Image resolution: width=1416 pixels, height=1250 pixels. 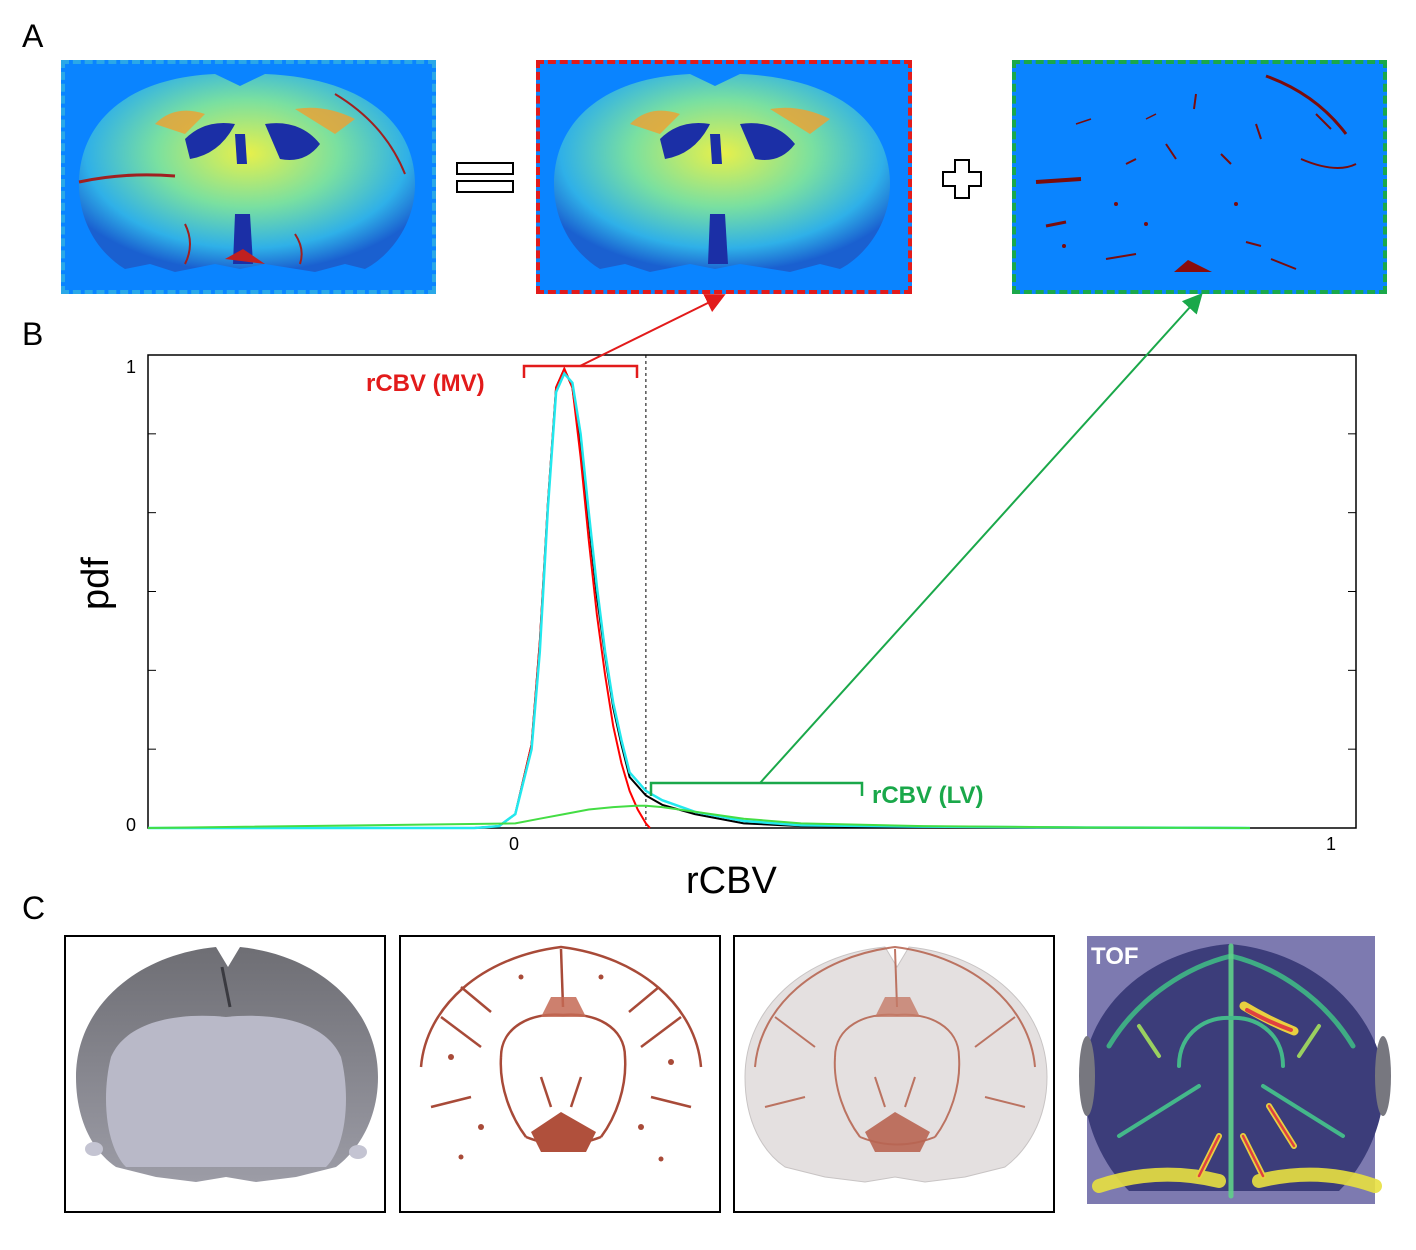 I want to click on panel-label-c: C, so click(x=34, y=908).